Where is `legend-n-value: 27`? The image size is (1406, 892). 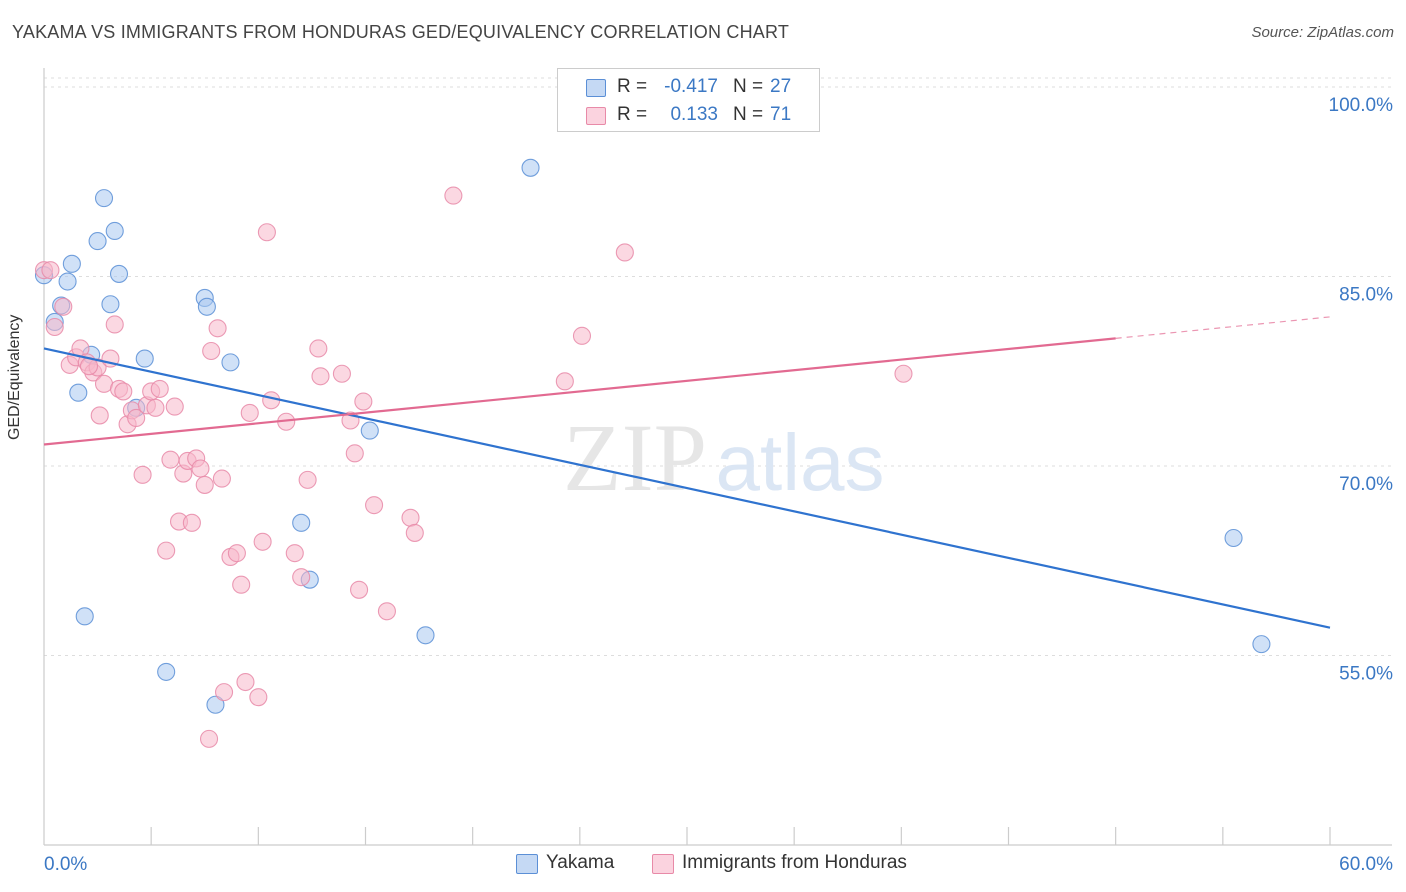
legend-n-value: 27 is located at coordinates (781, 86).